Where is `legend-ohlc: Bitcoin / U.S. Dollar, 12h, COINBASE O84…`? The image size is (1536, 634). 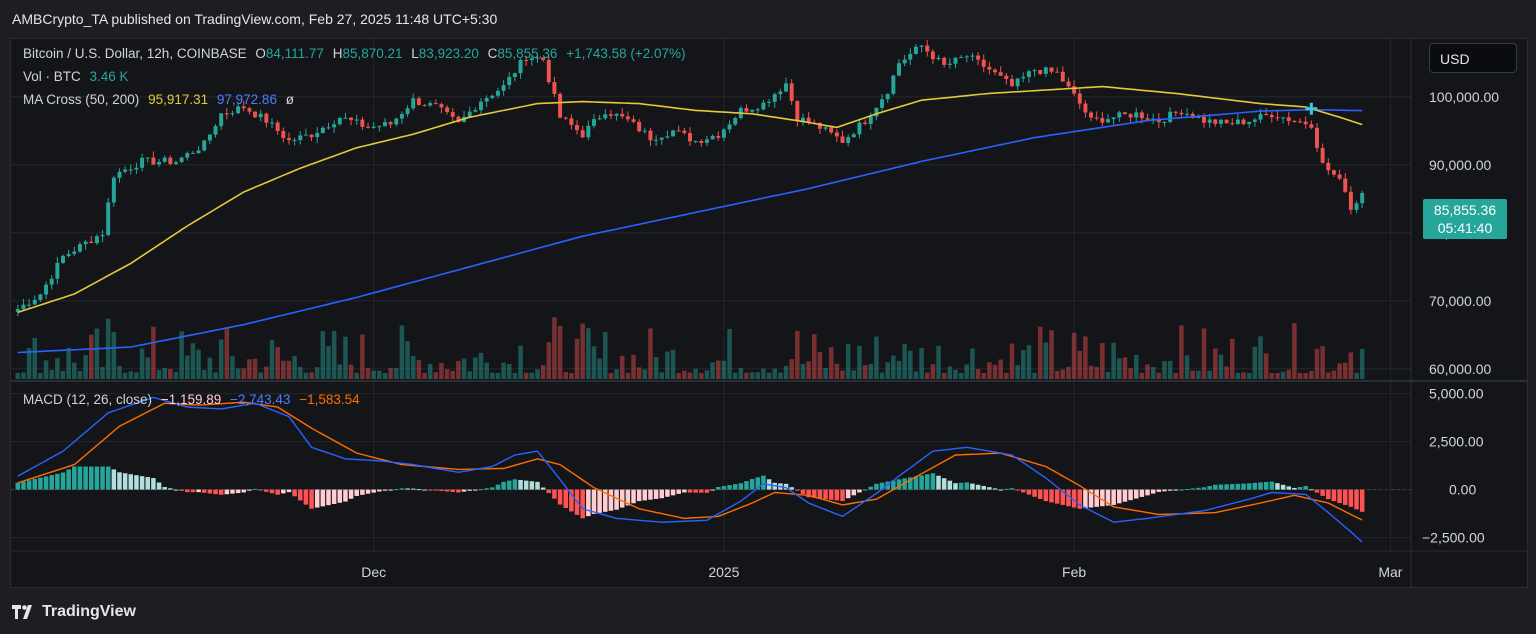
legend-ohlc: Bitcoin / U.S. Dollar, 12h, COINBASE O84… is located at coordinates (357, 53).